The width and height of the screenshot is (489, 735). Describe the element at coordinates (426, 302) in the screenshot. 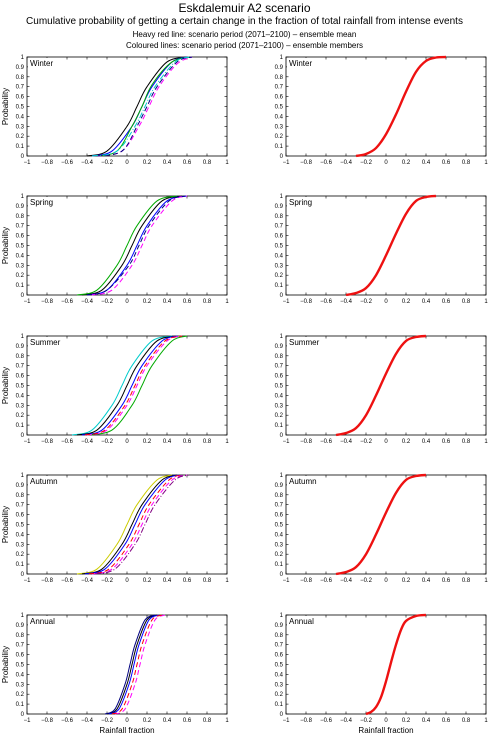

I see `x-tick-label: 0.4` at that location.